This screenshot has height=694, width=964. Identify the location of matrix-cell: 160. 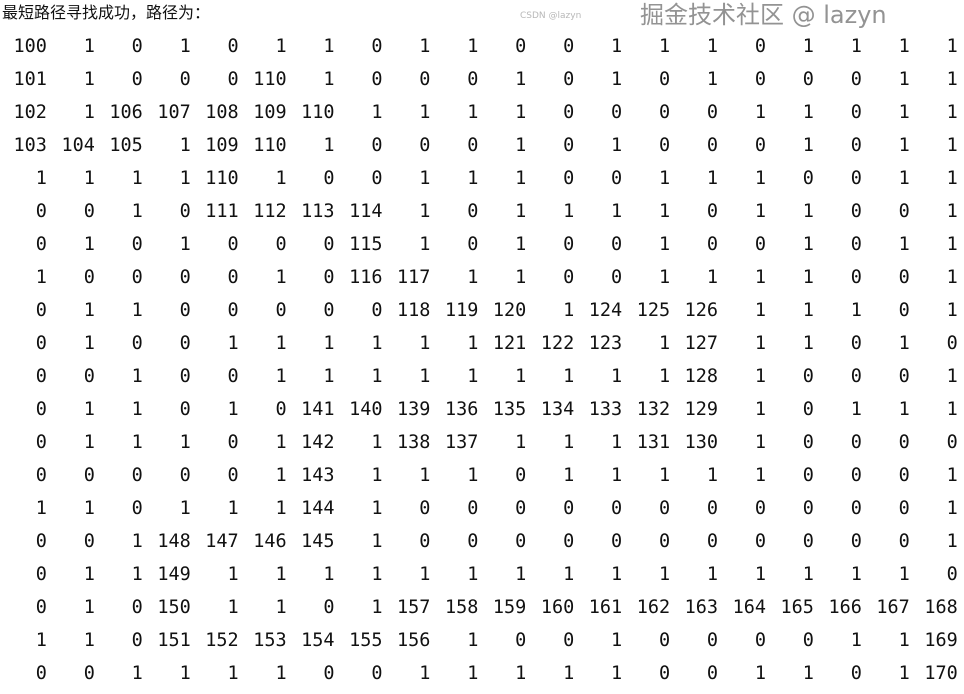
(557, 607).